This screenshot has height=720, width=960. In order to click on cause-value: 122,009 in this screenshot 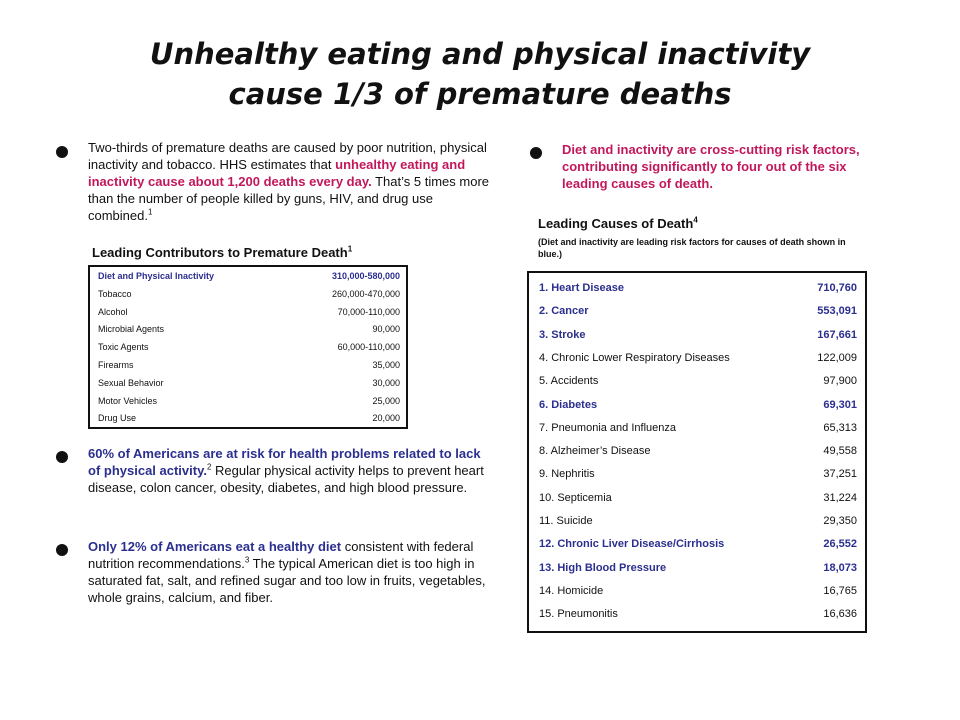, I will do `click(837, 357)`.